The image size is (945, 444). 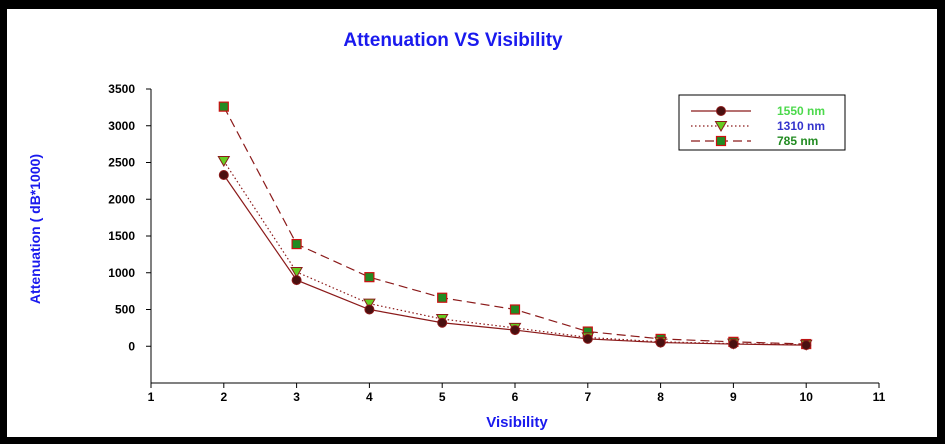 I want to click on x-tick-label: 2, so click(x=223, y=397).